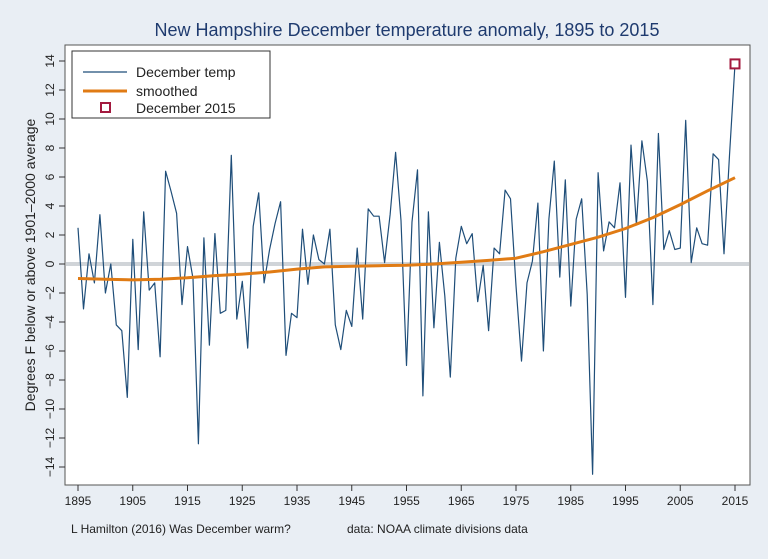  I want to click on x-tick-label: 1995, so click(625, 501).